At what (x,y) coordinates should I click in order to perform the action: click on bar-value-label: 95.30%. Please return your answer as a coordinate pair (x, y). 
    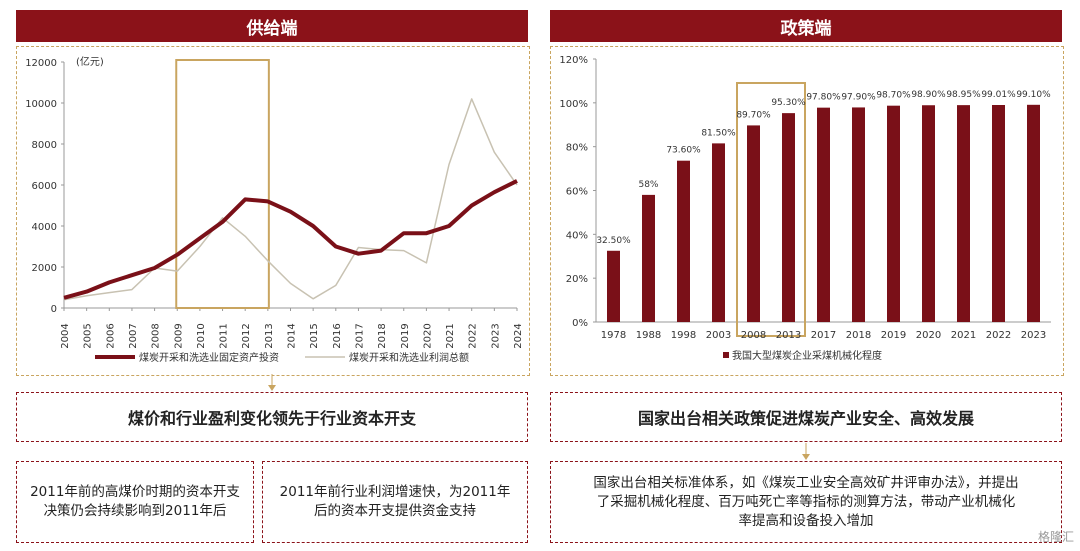
    Looking at the image, I should click on (788, 103).